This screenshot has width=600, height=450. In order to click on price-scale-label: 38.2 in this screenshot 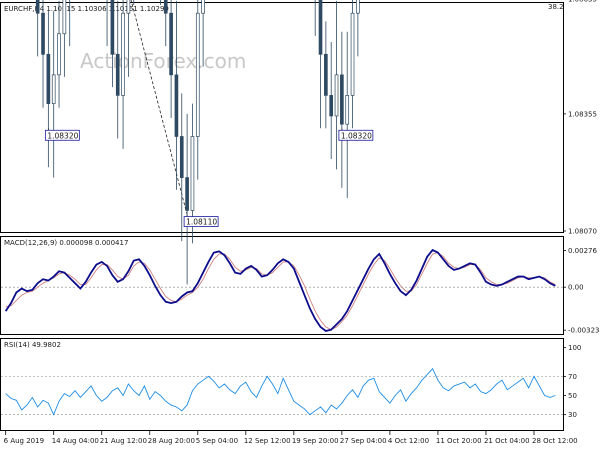, I will do `click(556, 7)`.